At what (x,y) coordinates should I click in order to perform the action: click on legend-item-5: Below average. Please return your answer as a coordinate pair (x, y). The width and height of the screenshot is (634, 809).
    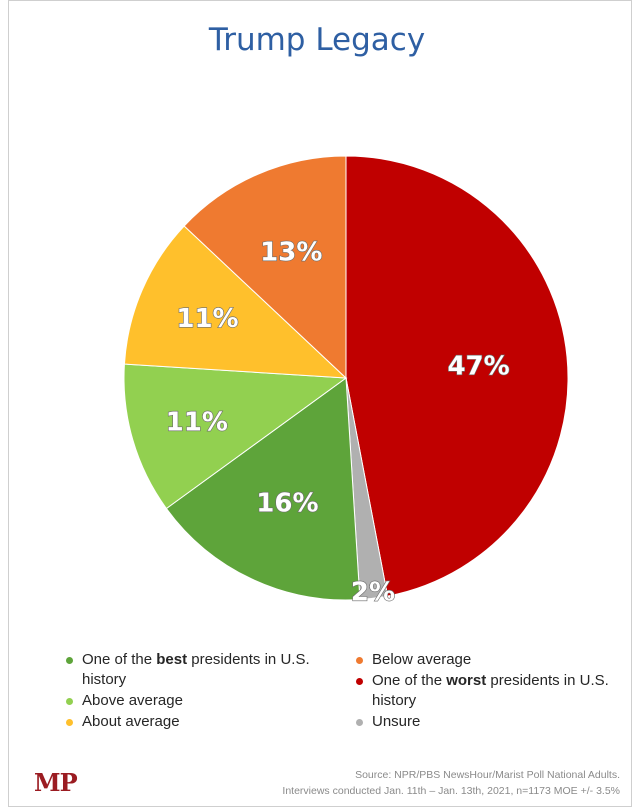
    Looking at the image, I should click on (486, 660).